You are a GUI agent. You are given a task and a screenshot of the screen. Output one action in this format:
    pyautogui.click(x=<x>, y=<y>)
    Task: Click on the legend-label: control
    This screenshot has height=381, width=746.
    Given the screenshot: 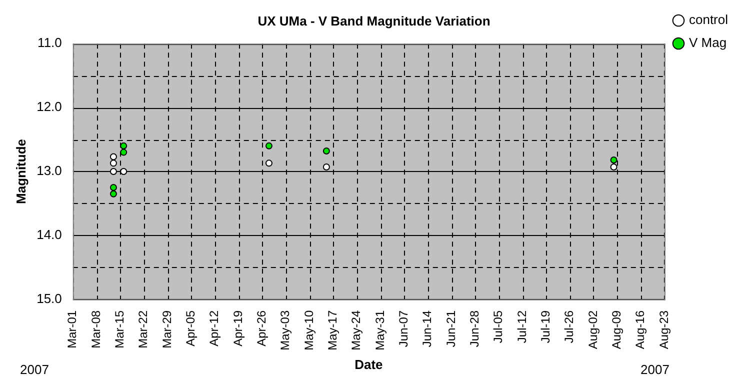 What is the action you would take?
    pyautogui.click(x=708, y=20)
    